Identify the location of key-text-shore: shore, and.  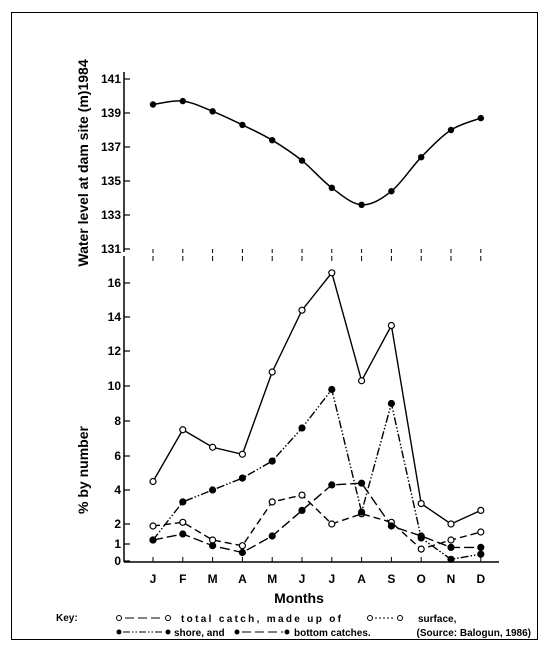
(199, 633).